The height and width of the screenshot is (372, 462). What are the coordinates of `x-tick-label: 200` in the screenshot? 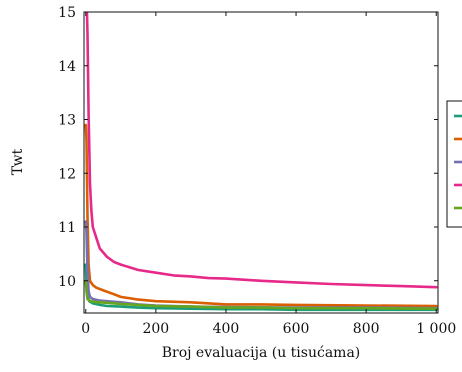 It's located at (155, 329).